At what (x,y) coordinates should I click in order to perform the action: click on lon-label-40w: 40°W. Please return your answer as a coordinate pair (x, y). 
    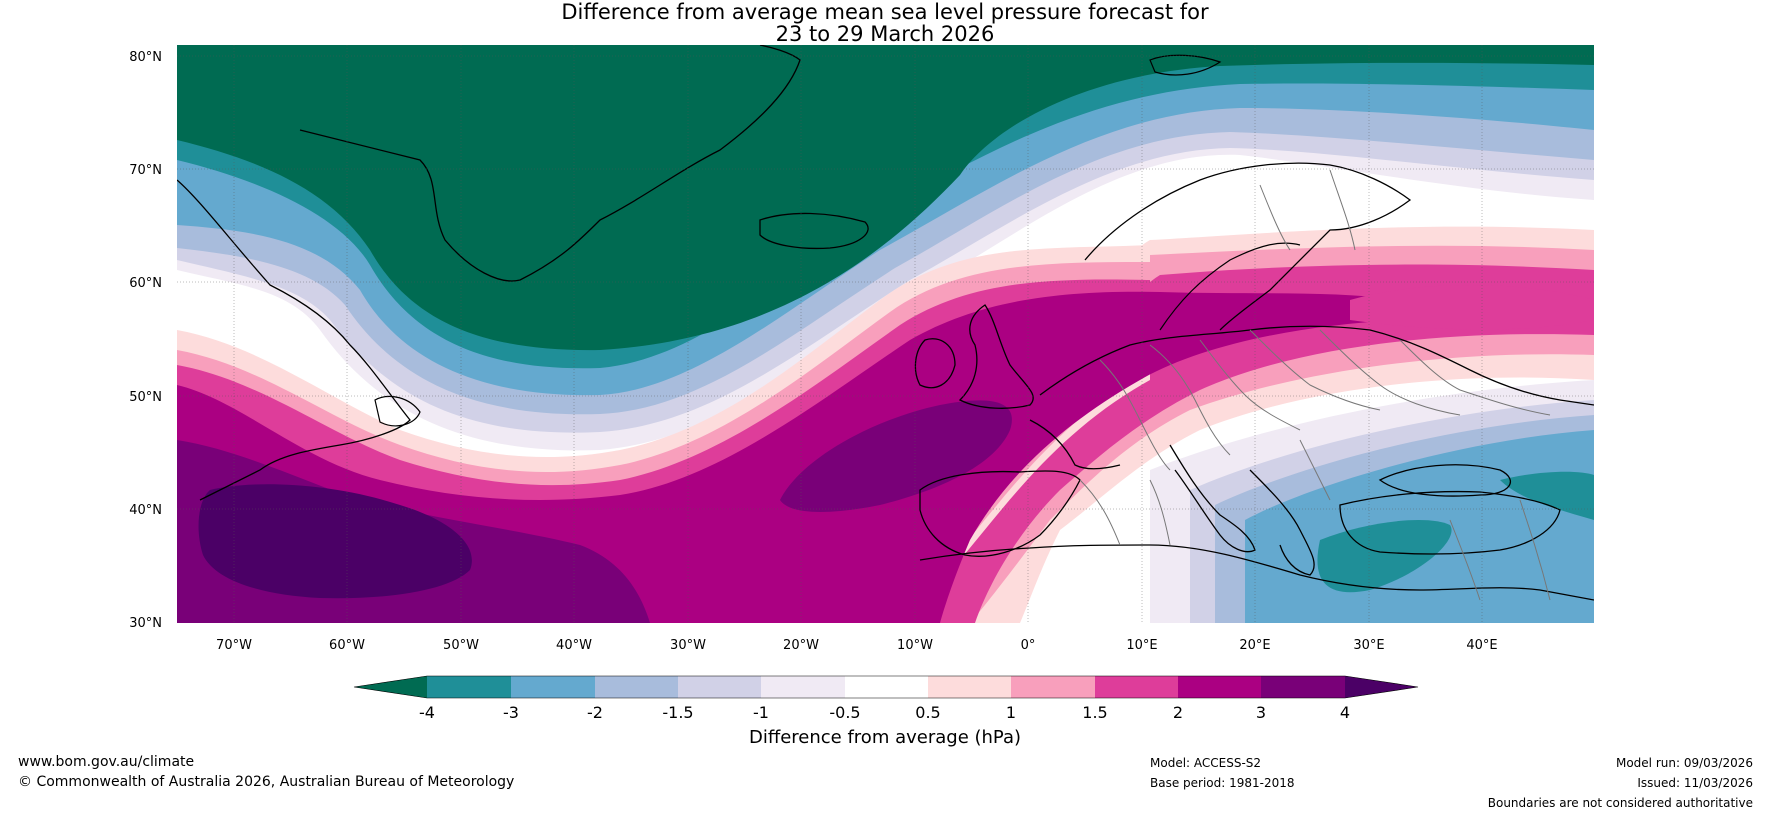
    Looking at the image, I should click on (574, 645).